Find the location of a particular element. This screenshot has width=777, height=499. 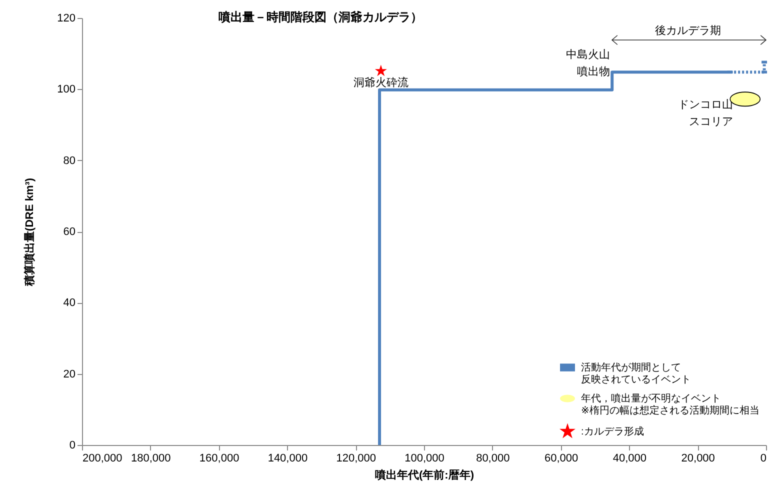

annotation: 中島火山噴出物 is located at coordinates (588, 63).